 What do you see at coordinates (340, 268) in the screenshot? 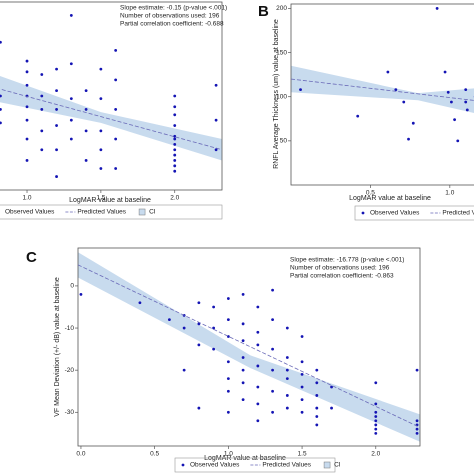
I see `annotation: Number of observations used: 196` at bounding box center [340, 268].